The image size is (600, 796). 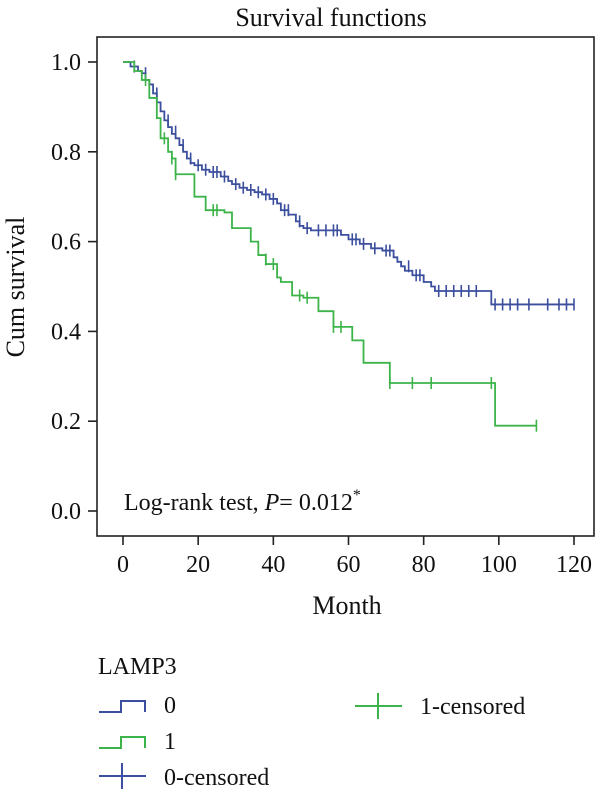 I want to click on legend-entry-0: 0, so click(x=137, y=706).